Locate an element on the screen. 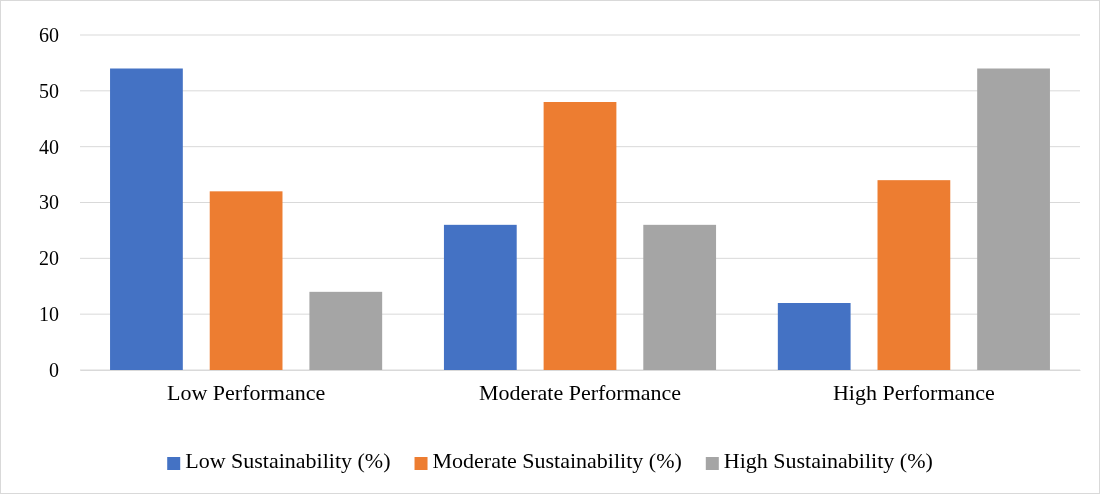 The image size is (1100, 494). legend-label: High Sustainability (%) is located at coordinates (828, 460).